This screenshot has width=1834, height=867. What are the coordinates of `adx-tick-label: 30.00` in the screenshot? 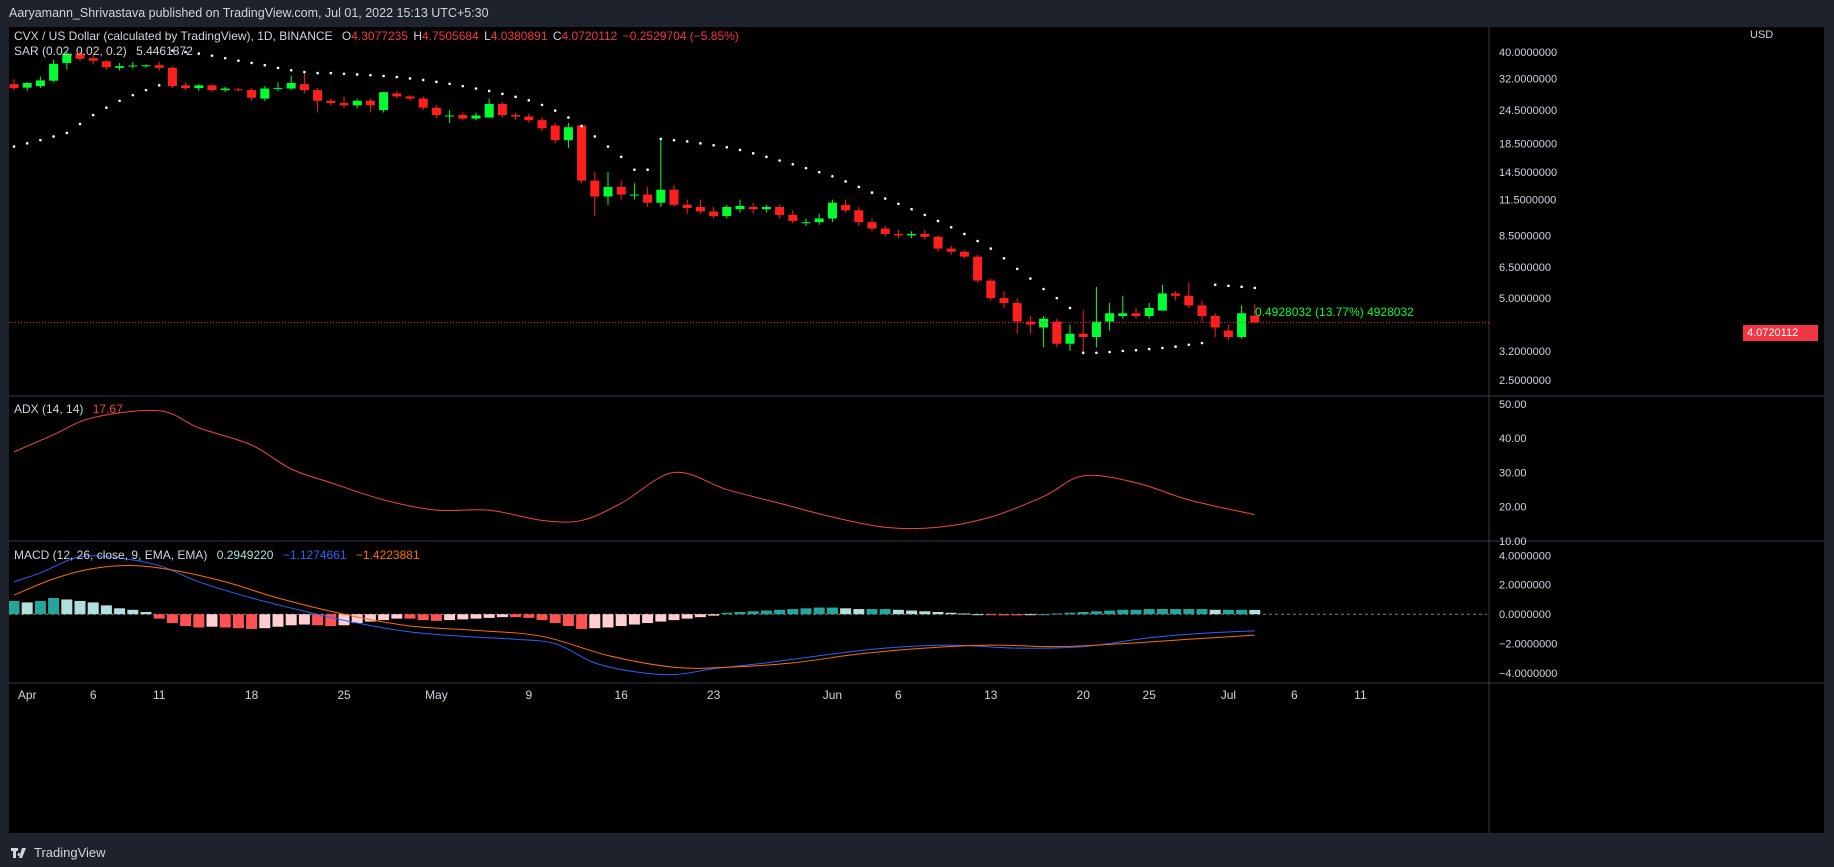 It's located at (1513, 473).